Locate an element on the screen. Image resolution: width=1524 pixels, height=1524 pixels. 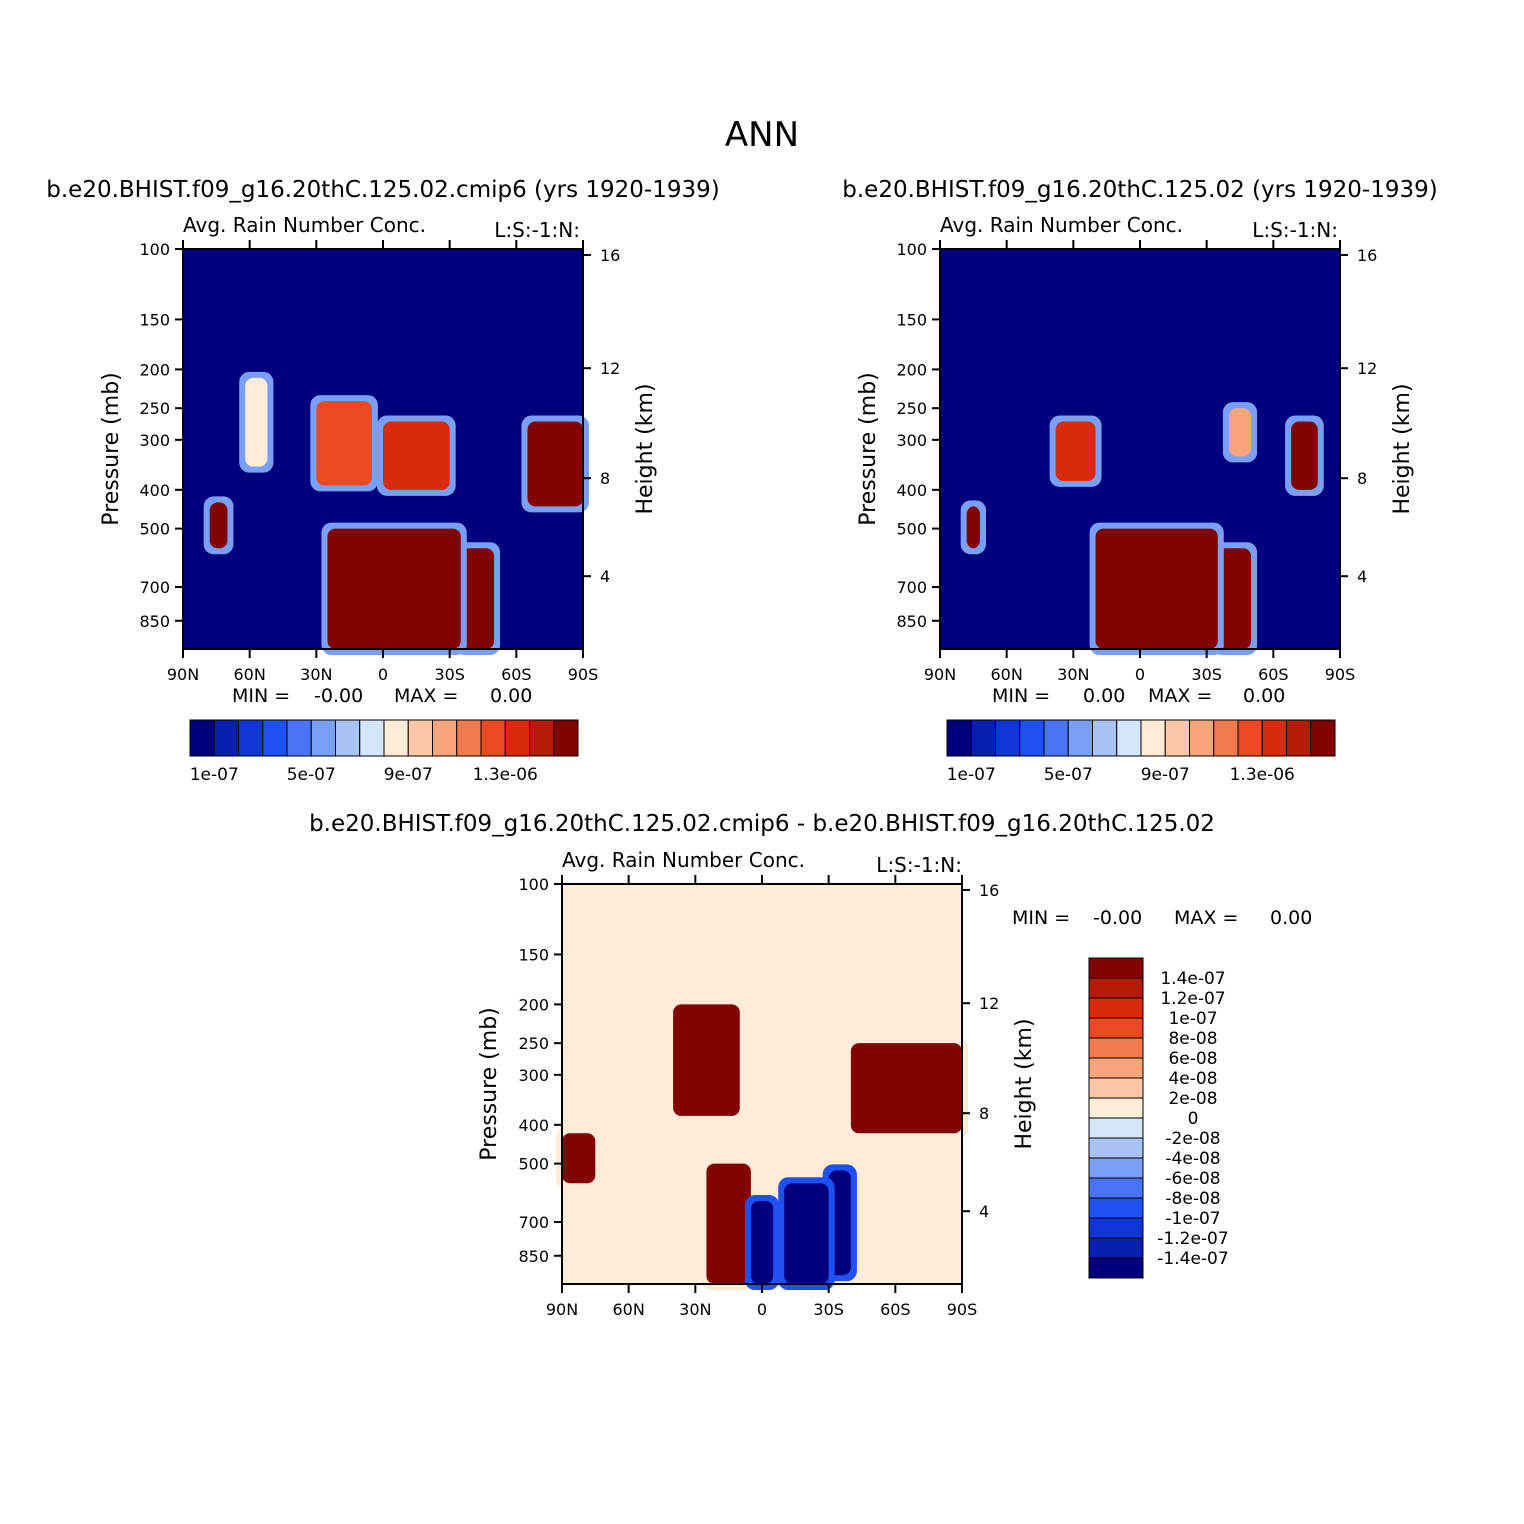
y-tick-label: 150 is located at coordinates (533, 954).